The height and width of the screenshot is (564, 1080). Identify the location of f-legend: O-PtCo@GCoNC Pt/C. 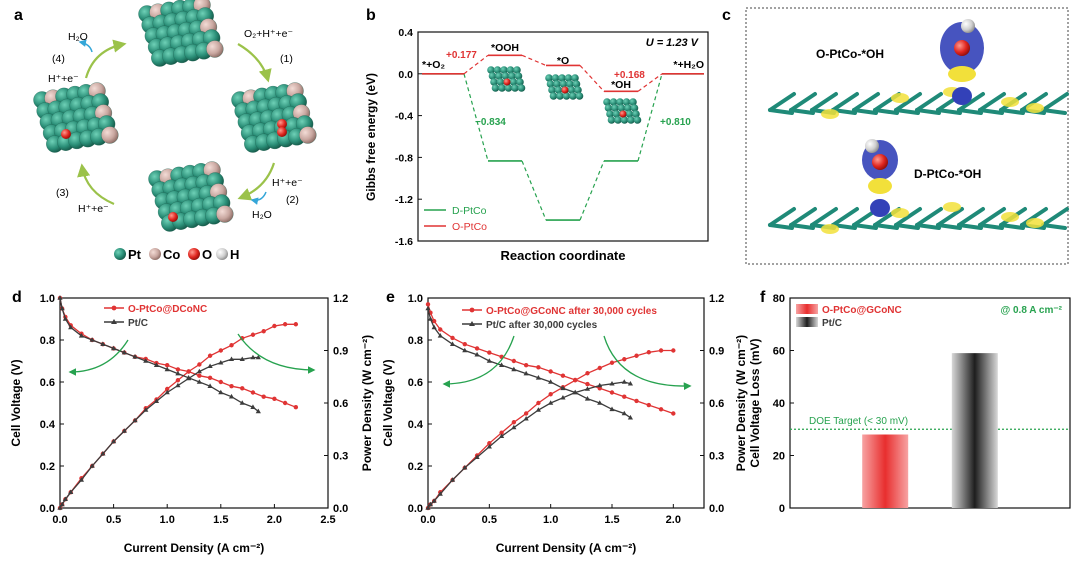
(849, 316).